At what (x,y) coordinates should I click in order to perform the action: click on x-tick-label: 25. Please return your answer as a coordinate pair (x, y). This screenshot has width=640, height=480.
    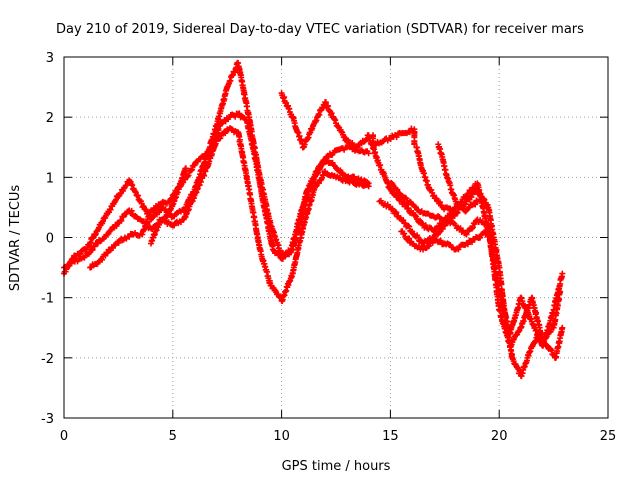
    Looking at the image, I should click on (608, 436).